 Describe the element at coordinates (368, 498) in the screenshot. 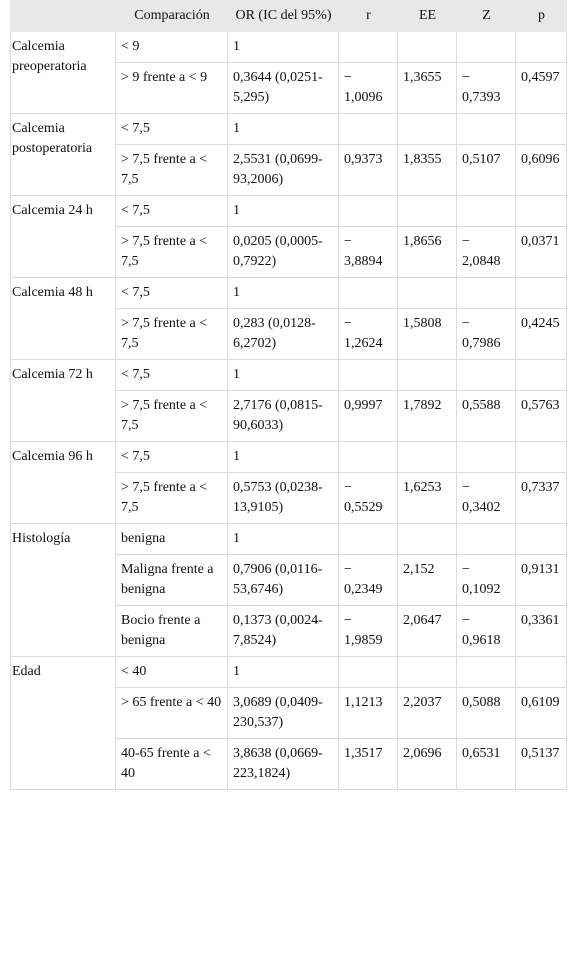

I see `table-cell: − 0,5529` at that location.